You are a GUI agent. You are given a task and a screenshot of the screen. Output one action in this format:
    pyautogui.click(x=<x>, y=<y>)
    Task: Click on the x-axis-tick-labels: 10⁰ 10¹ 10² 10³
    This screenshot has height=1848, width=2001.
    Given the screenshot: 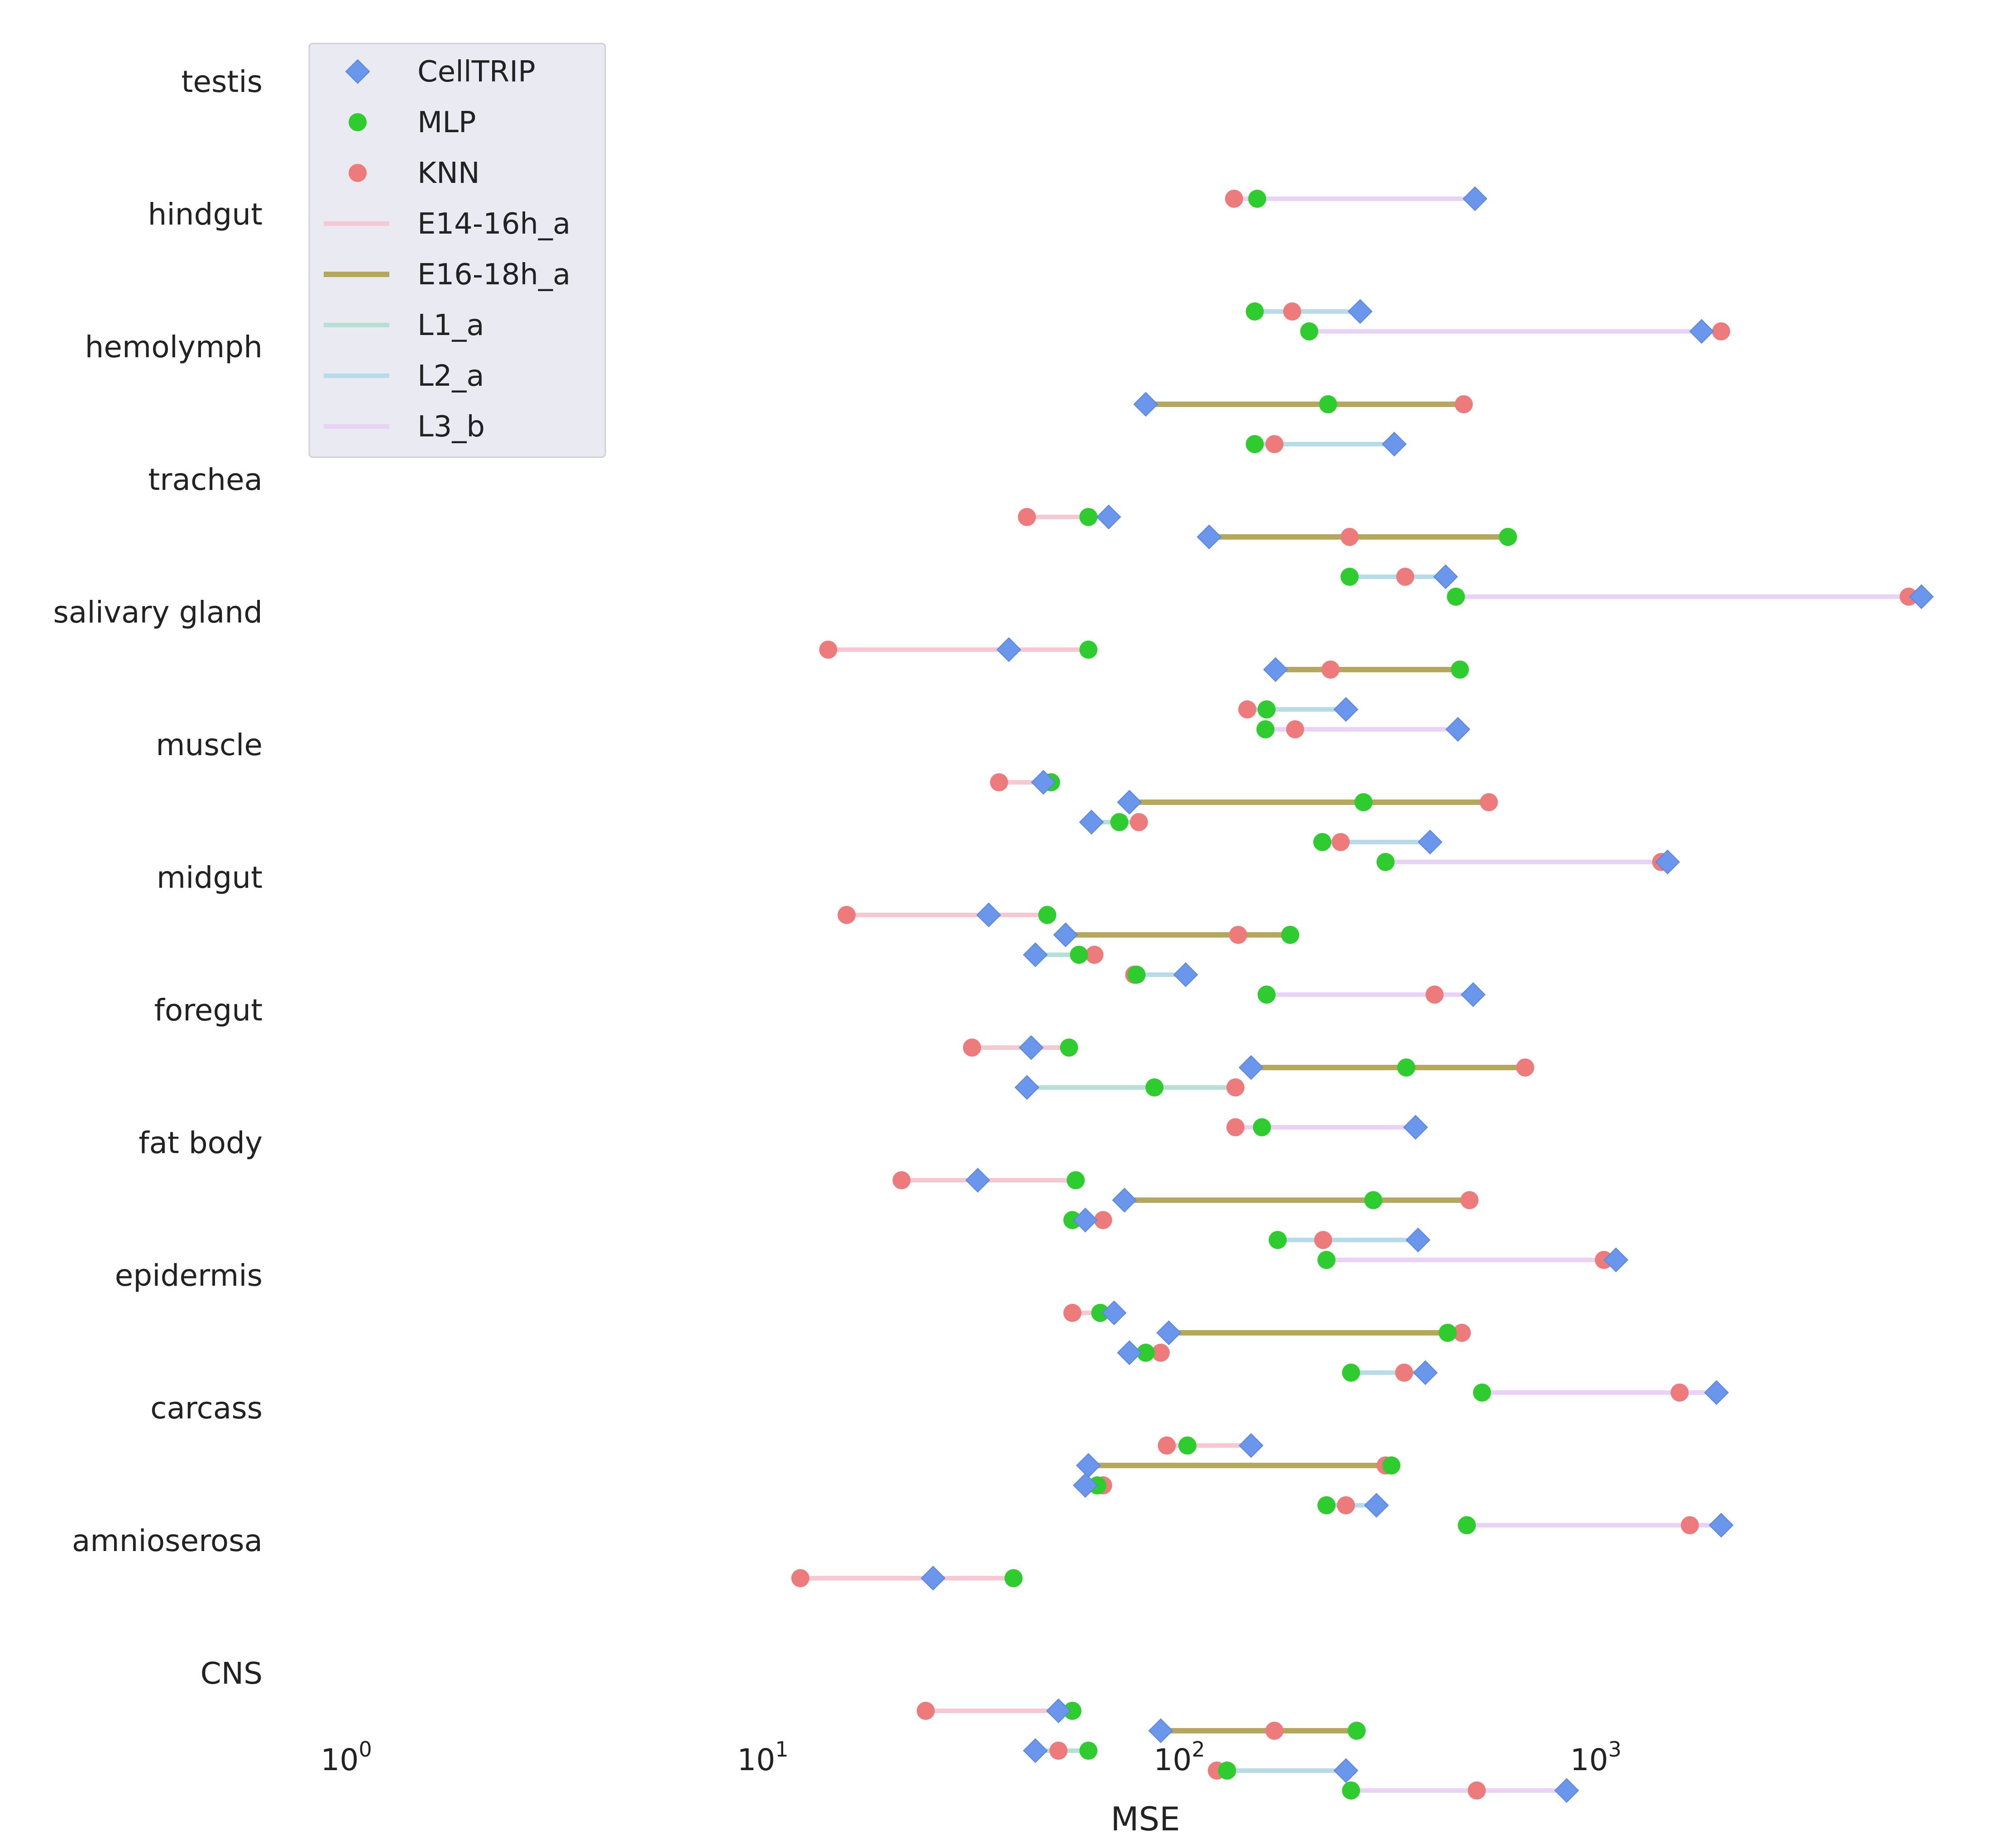 What is the action you would take?
    pyautogui.click(x=971, y=1757)
    